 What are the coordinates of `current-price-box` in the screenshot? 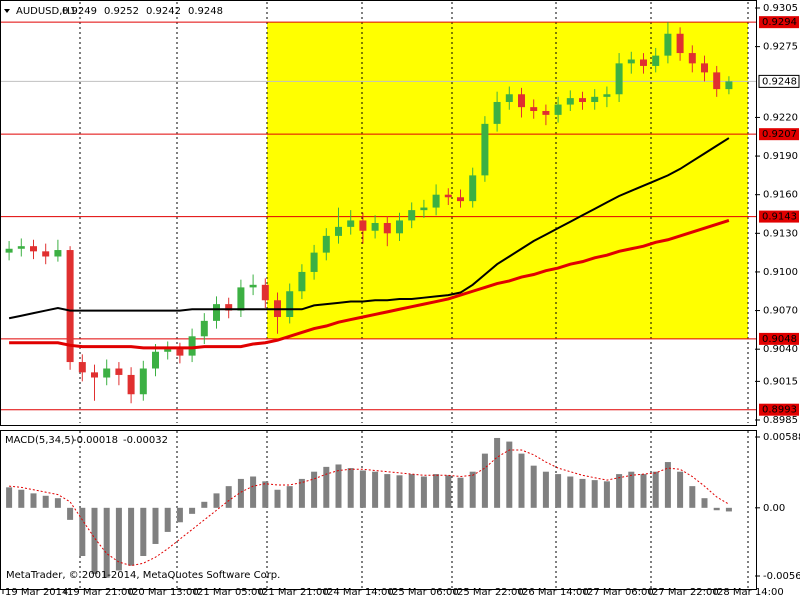 It's located at (779, 81).